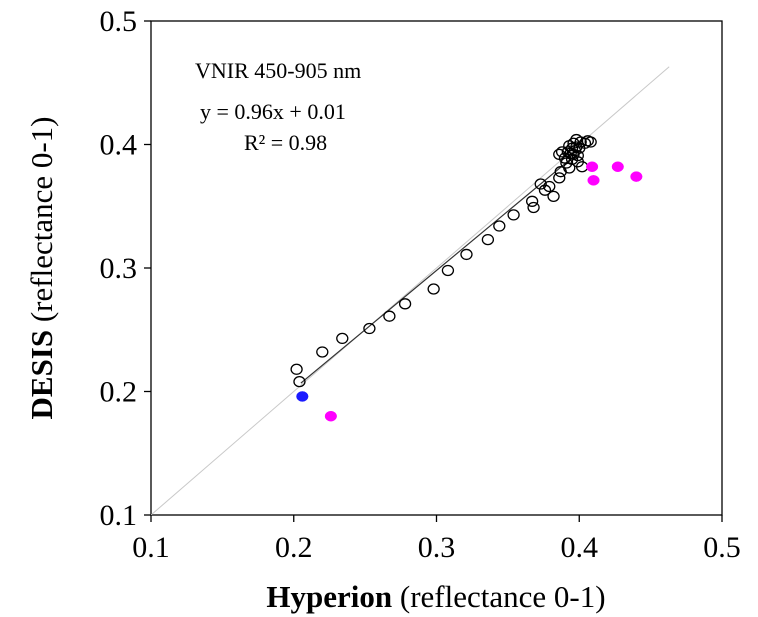 This screenshot has height=617, width=758. Describe the element at coordinates (580, 547) in the screenshot. I see `x-tick-label-3: 0.4` at that location.